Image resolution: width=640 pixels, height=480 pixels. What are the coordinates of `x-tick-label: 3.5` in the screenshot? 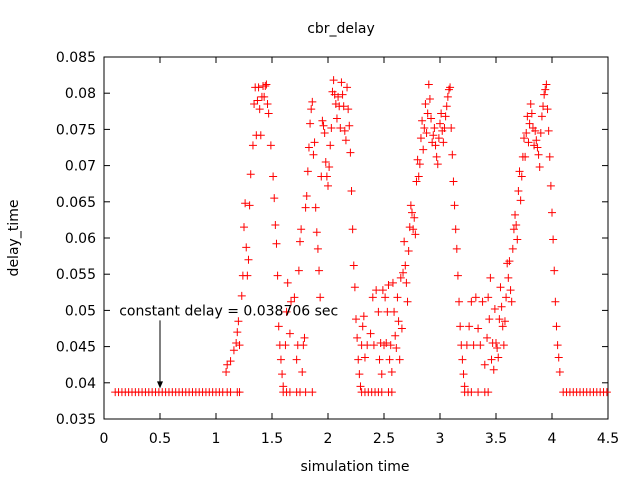 It's located at (496, 439).